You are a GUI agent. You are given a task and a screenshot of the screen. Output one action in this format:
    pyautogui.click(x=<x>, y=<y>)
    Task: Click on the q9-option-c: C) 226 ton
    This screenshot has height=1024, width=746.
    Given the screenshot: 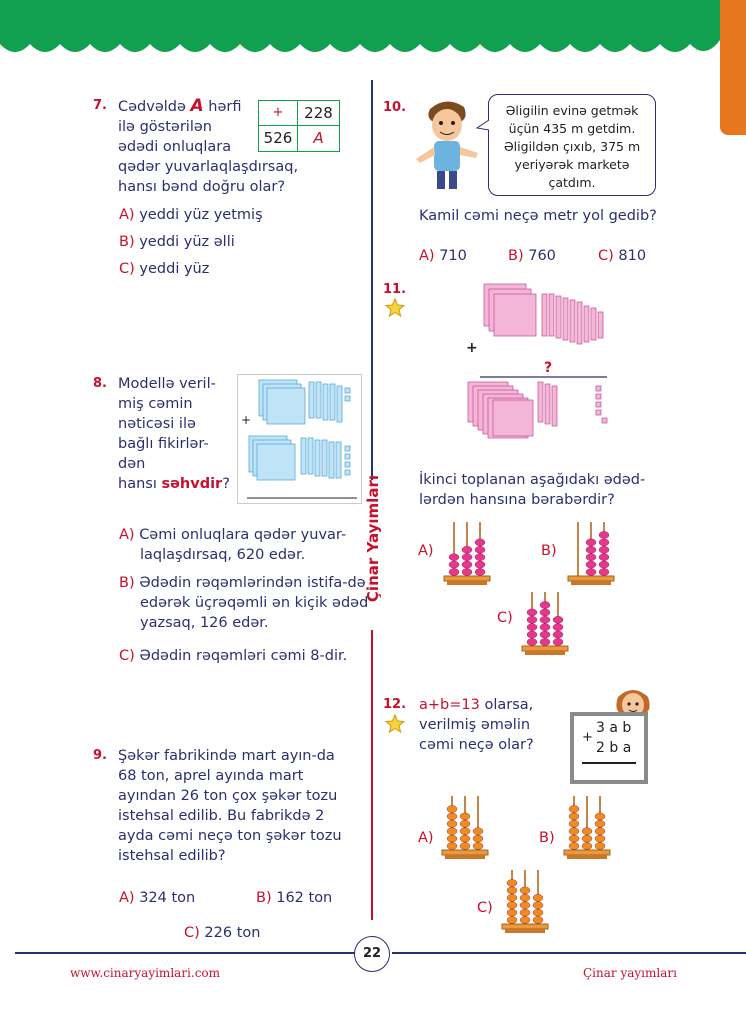 What is the action you would take?
    pyautogui.click(x=222, y=933)
    